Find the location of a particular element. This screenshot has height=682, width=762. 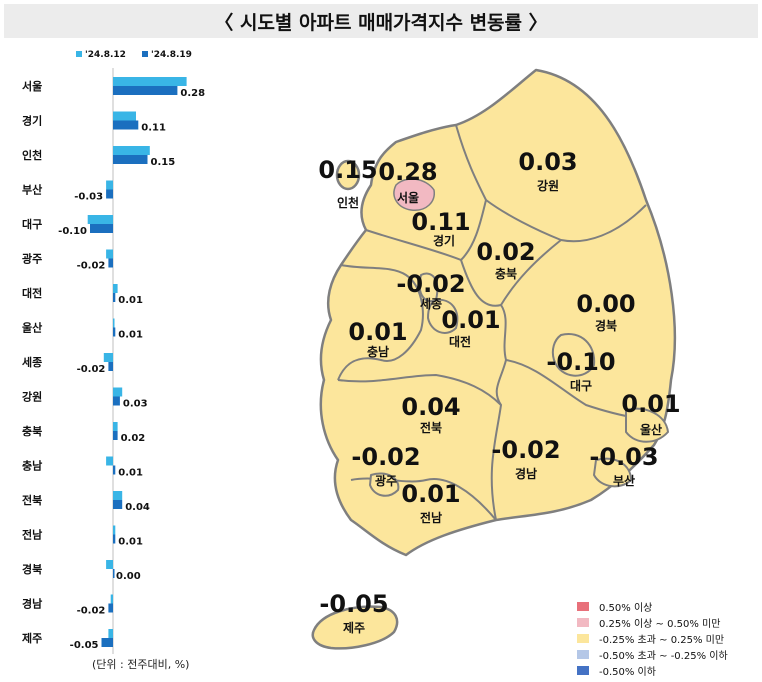

legend-label: -0.50% 이하 is located at coordinates (627, 672).